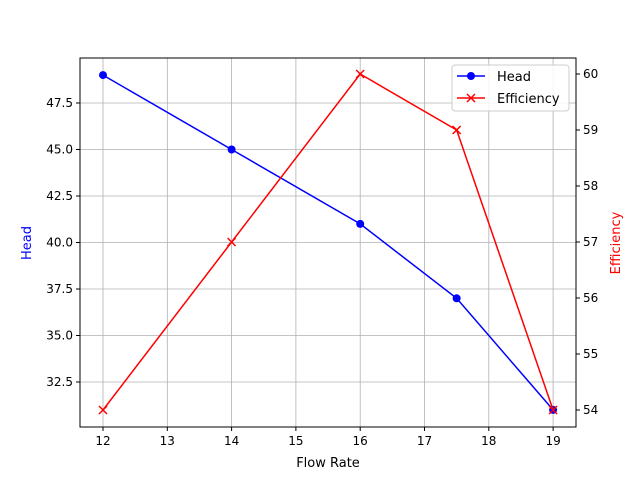 The width and height of the screenshot is (640, 484). I want to click on y-axis-left-label: Head, so click(27, 243).